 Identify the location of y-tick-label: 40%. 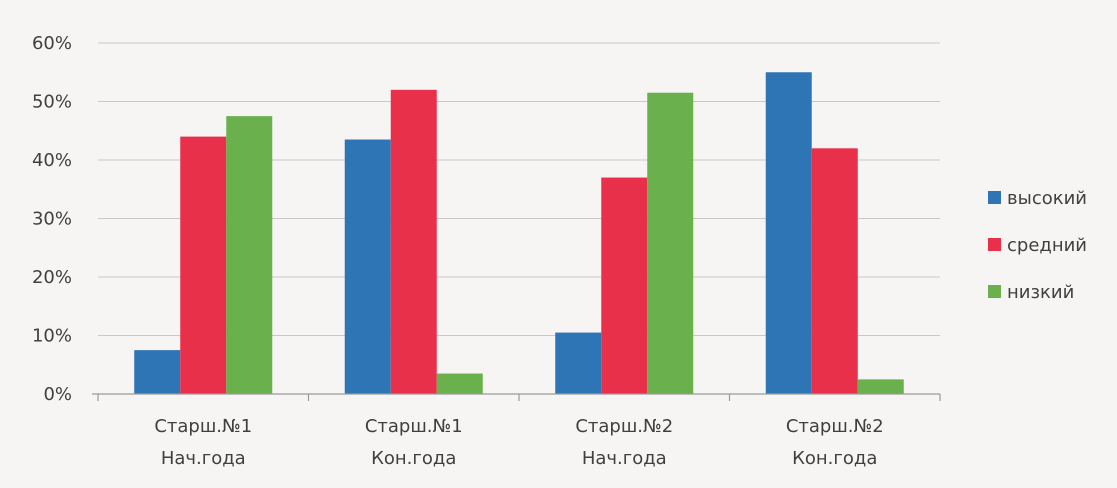
(52, 160).